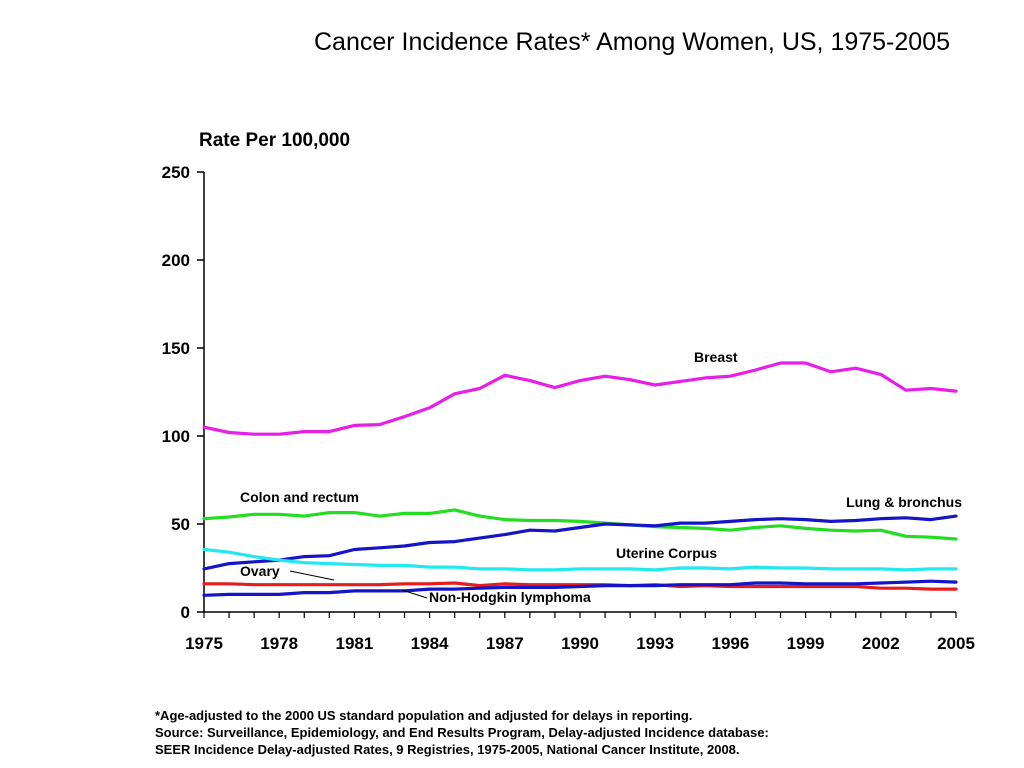  Describe the element at coordinates (430, 643) in the screenshot. I see `x-tick-label-1984: 1984` at that location.